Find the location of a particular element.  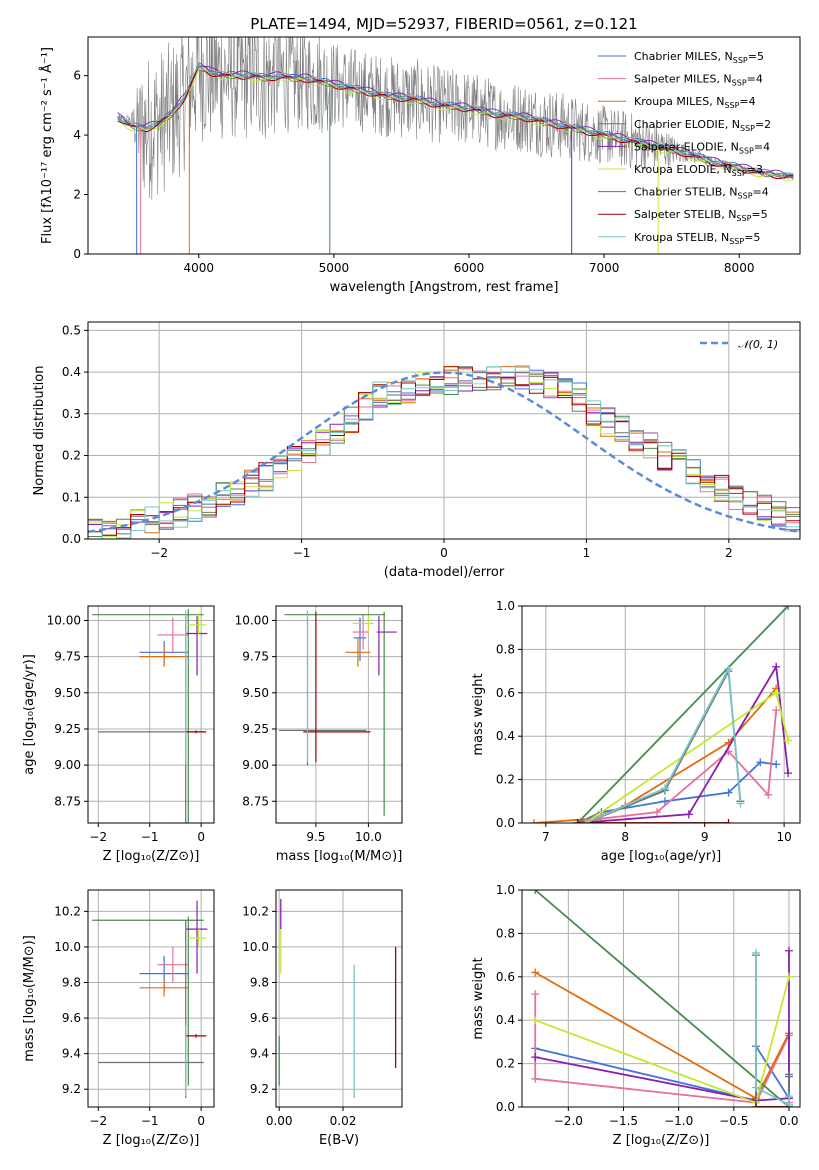

legend-entry: Kroupa MILES, NSSP=4 is located at coordinates (695, 102).